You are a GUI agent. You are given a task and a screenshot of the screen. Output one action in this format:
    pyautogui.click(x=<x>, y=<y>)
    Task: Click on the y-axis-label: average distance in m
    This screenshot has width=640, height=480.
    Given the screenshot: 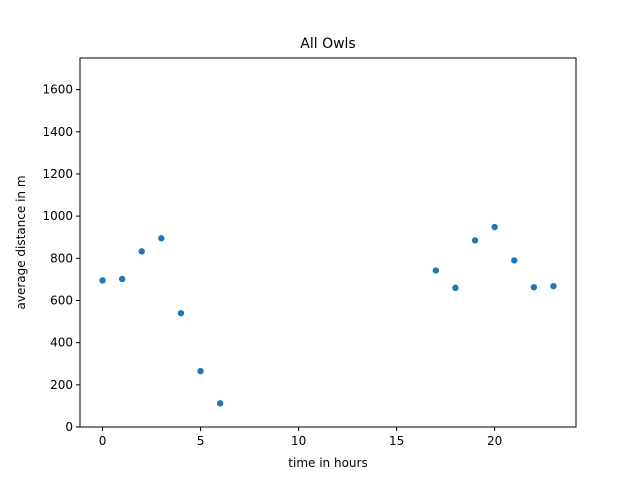 What is the action you would take?
    pyautogui.click(x=21, y=242)
    